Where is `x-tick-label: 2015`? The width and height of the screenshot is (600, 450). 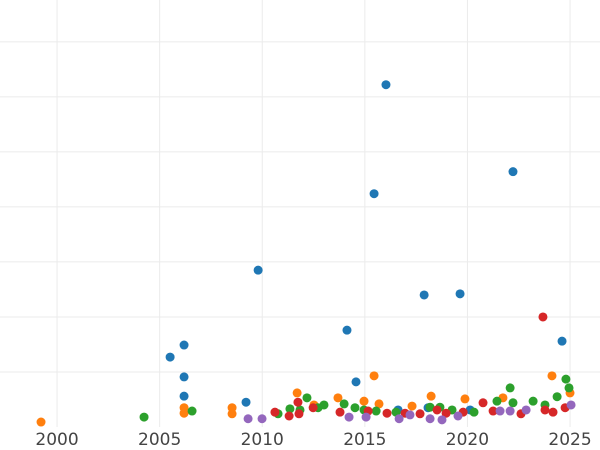 x-tick-label: 2015 is located at coordinates (364, 440).